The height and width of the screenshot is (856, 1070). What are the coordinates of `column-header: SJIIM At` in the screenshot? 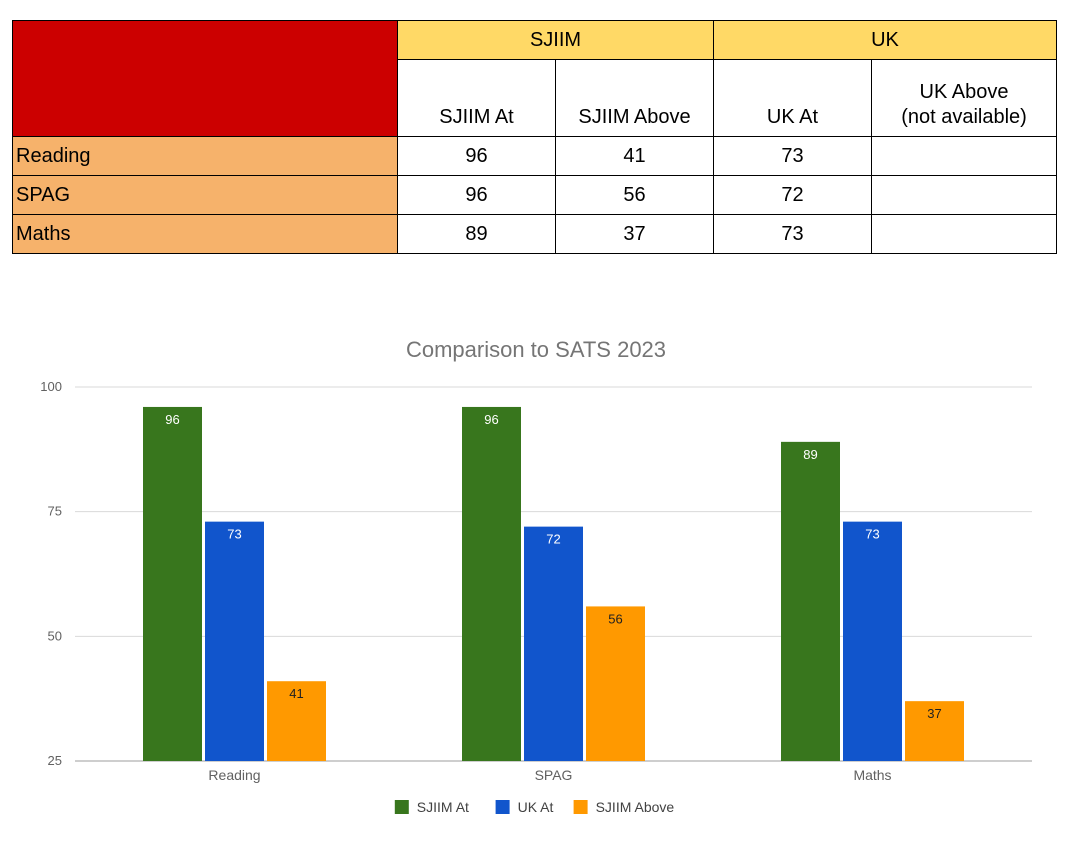 It's located at (476, 98).